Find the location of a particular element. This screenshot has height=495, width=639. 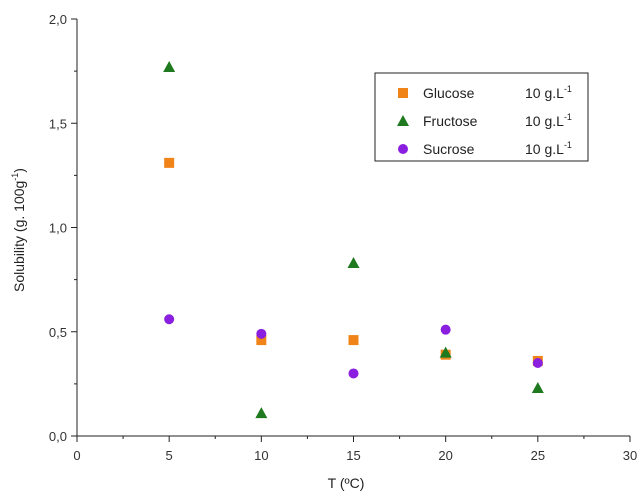

legend-marker-glucose is located at coordinates (403, 93).